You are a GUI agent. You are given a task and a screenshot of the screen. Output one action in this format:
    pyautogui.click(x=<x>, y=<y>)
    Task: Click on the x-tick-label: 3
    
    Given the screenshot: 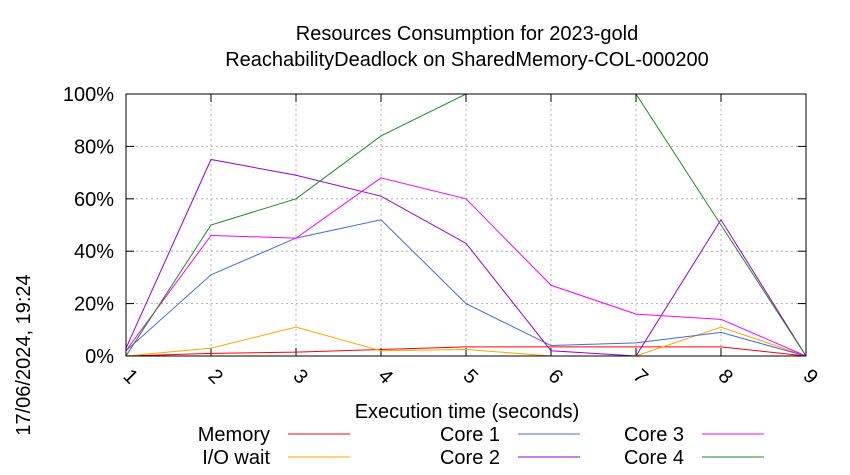 What is the action you would take?
    pyautogui.click(x=300, y=376)
    